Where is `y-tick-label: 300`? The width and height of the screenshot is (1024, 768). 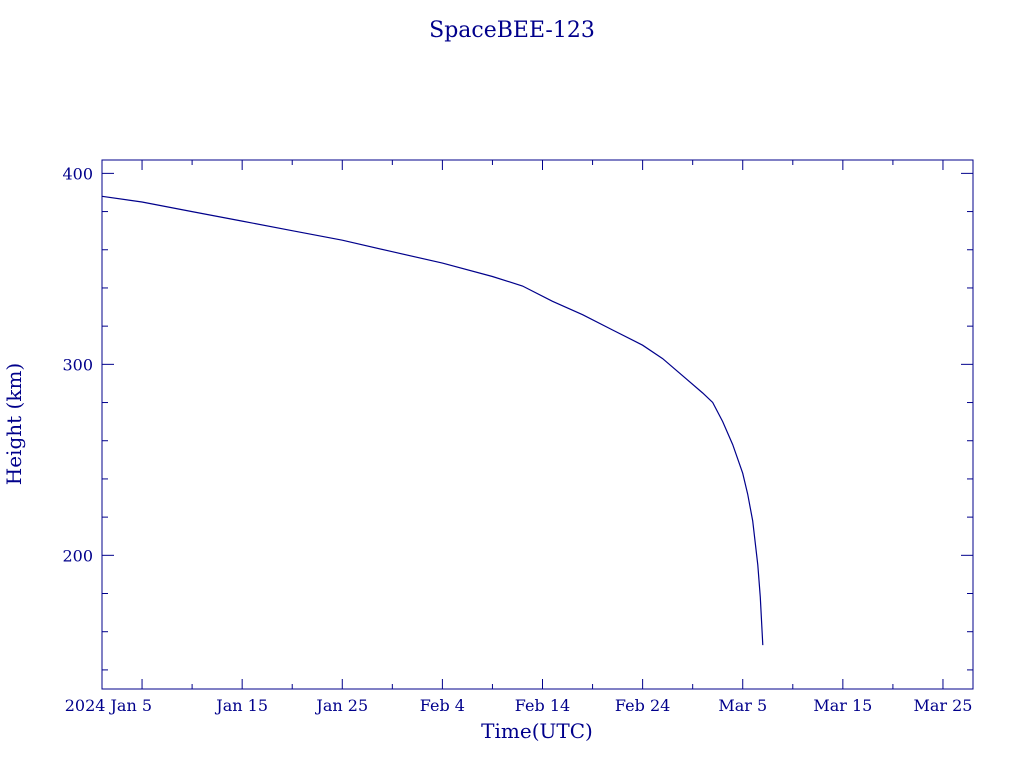 y-tick-label: 300 is located at coordinates (77, 364).